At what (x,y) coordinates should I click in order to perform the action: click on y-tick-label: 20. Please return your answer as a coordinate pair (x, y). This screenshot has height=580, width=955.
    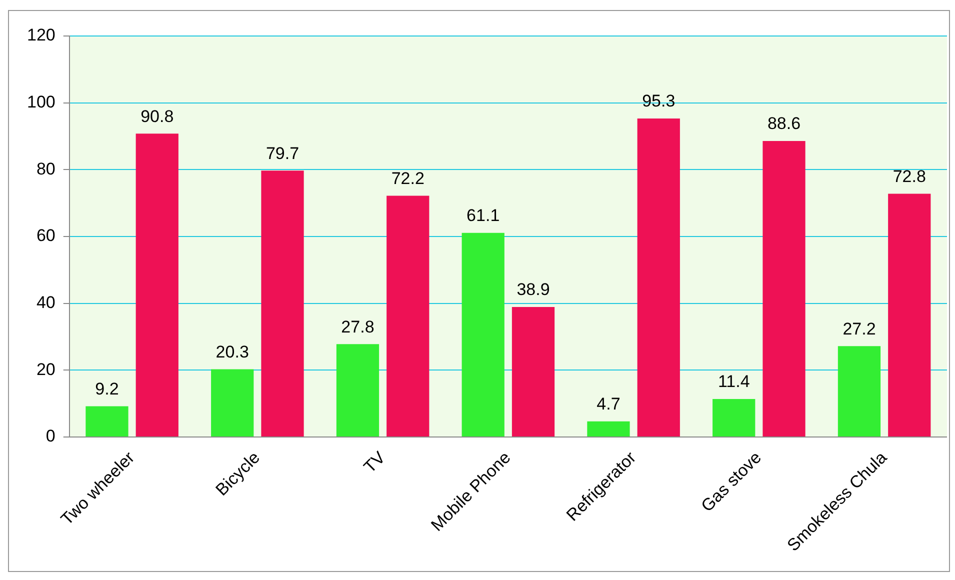
    Looking at the image, I should click on (46, 369).